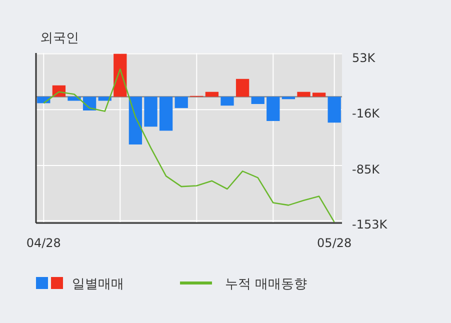 Image resolution: width=451 pixels, height=323 pixels. Describe the element at coordinates (334, 243) in the screenshot. I see `x-tick-label: 05/28` at that location.